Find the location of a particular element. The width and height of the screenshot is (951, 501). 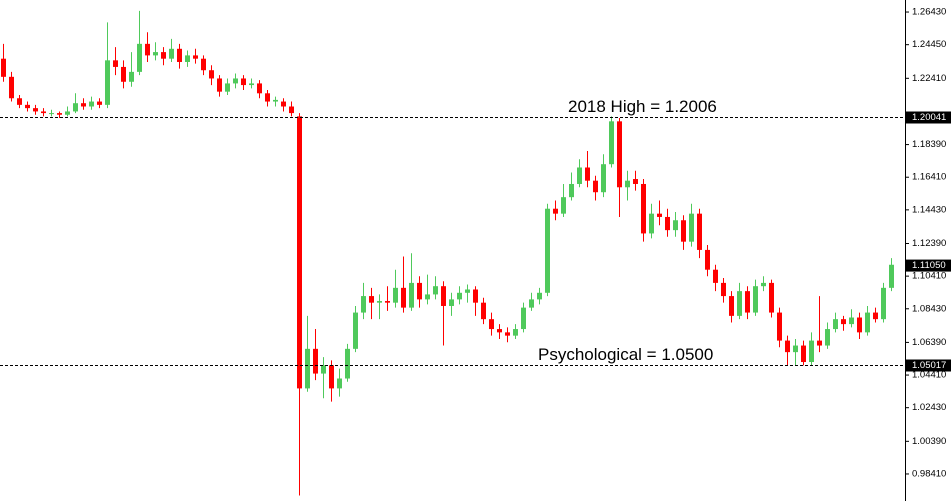

last-price-box is located at coordinates (928, 265).